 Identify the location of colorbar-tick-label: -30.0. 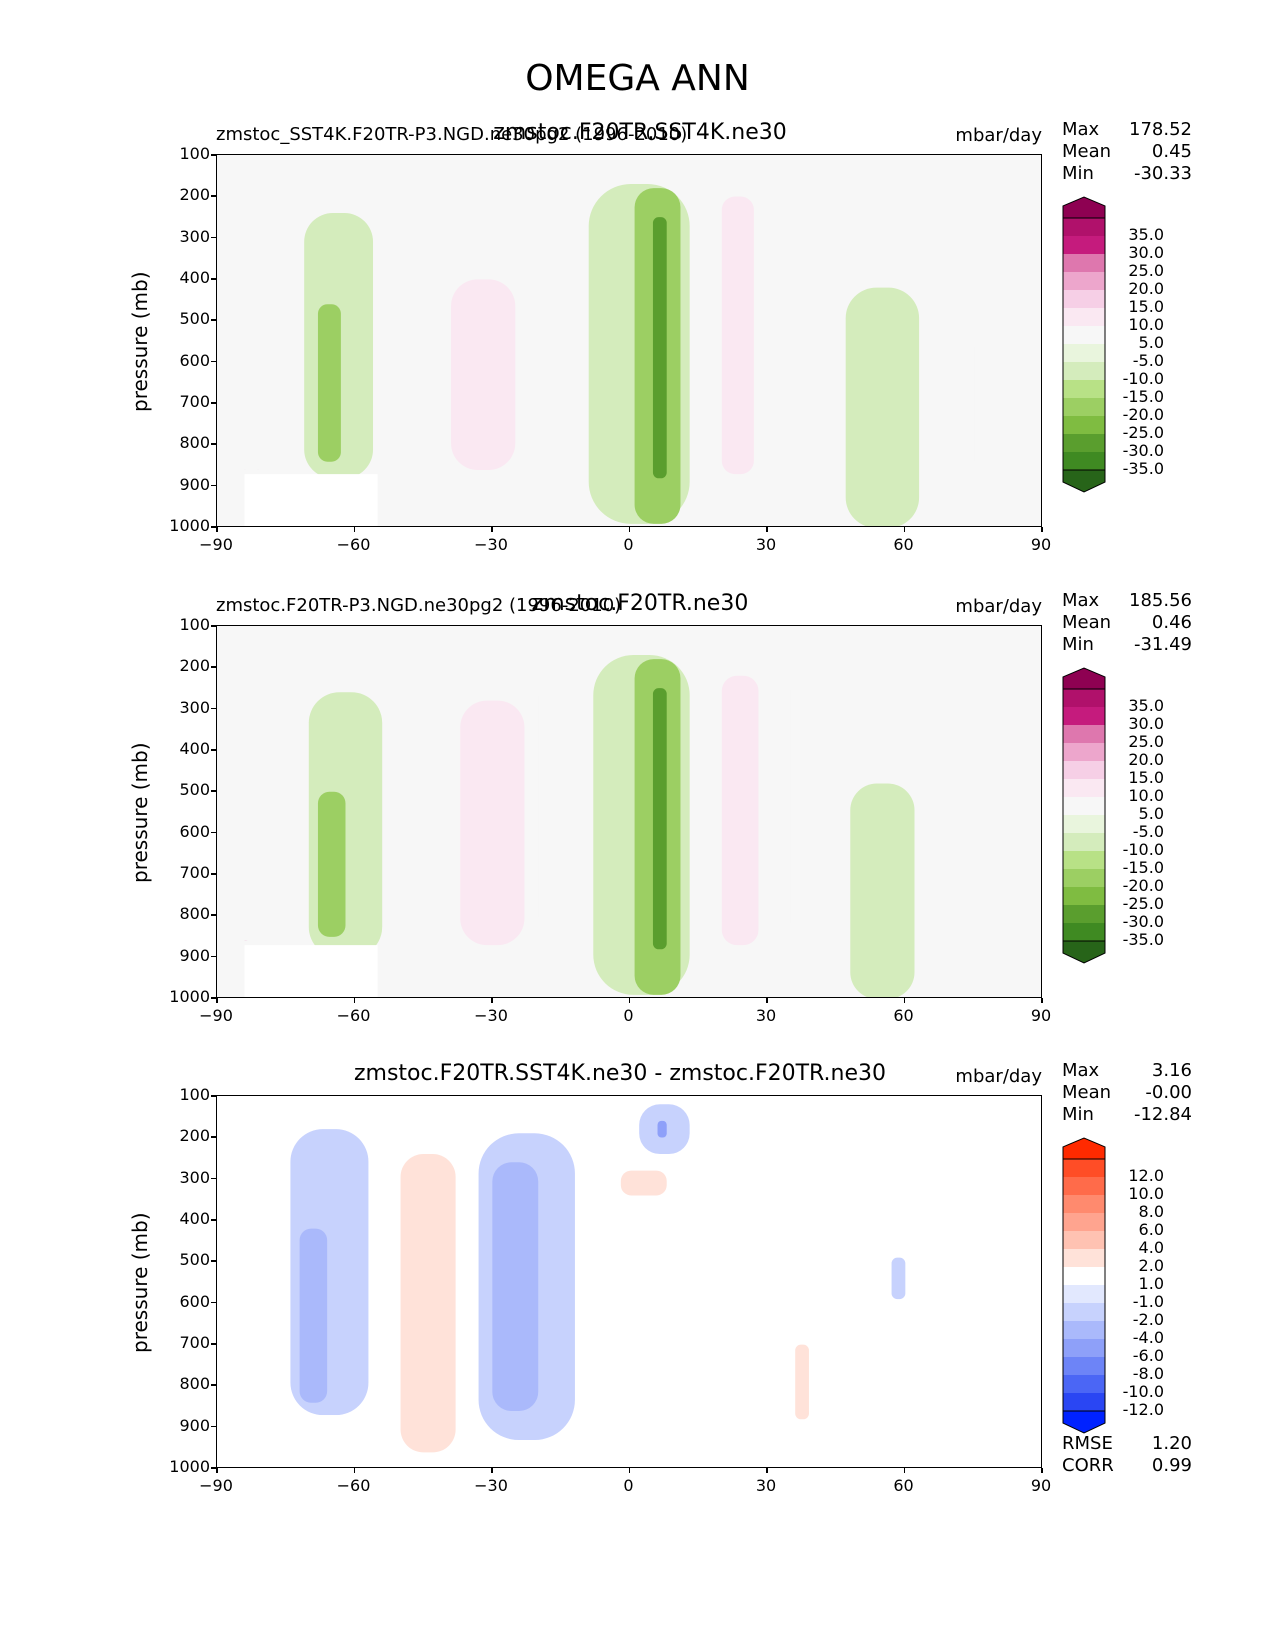
(1143, 921).